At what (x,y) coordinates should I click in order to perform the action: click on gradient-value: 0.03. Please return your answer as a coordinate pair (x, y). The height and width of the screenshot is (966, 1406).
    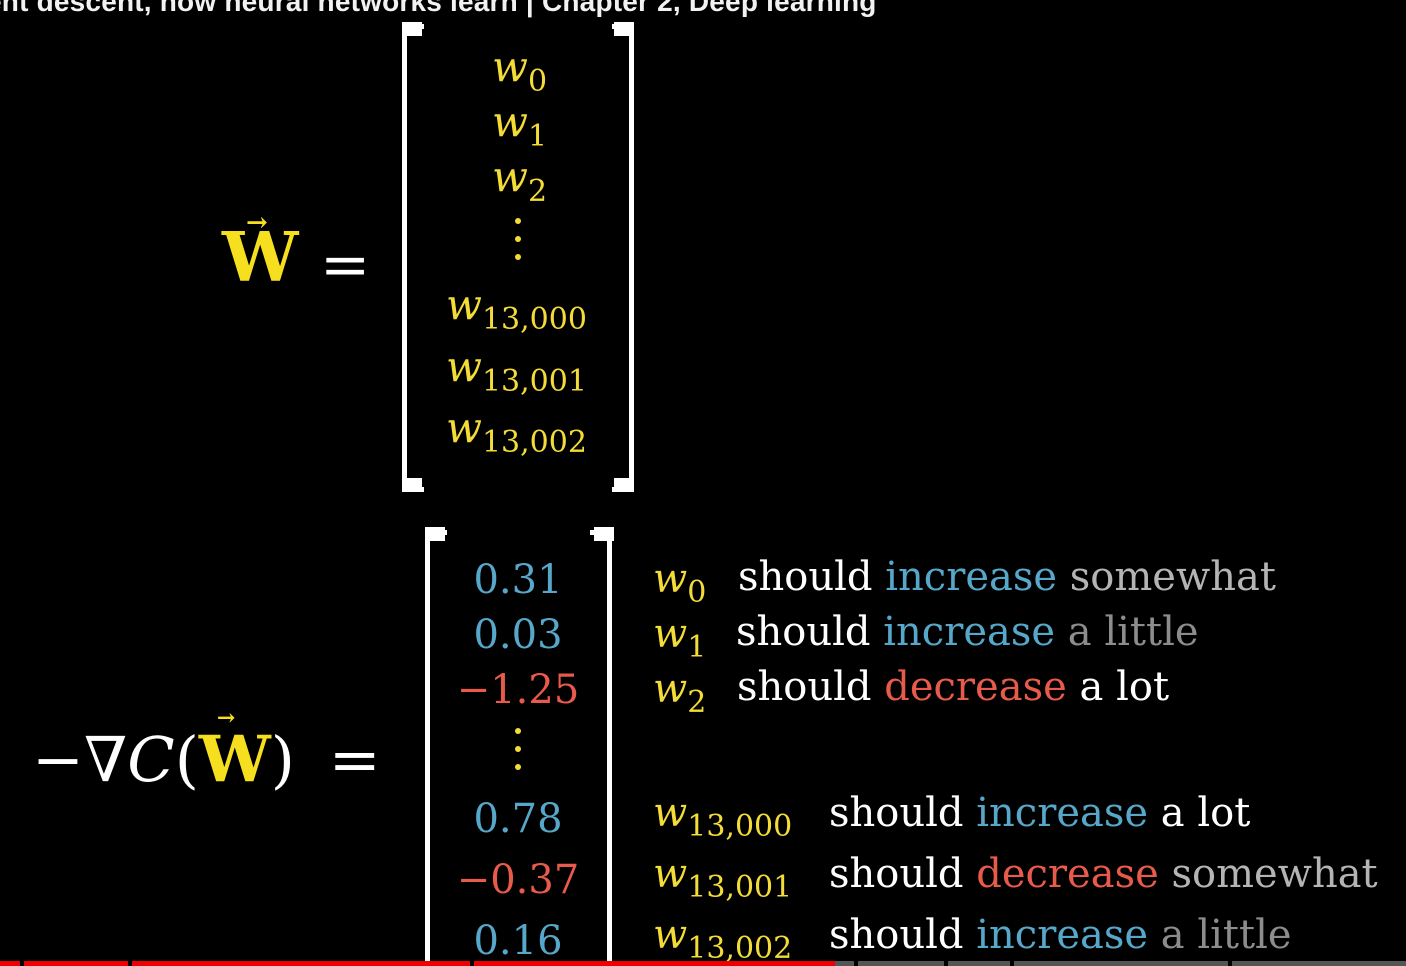
    Looking at the image, I should click on (518, 635).